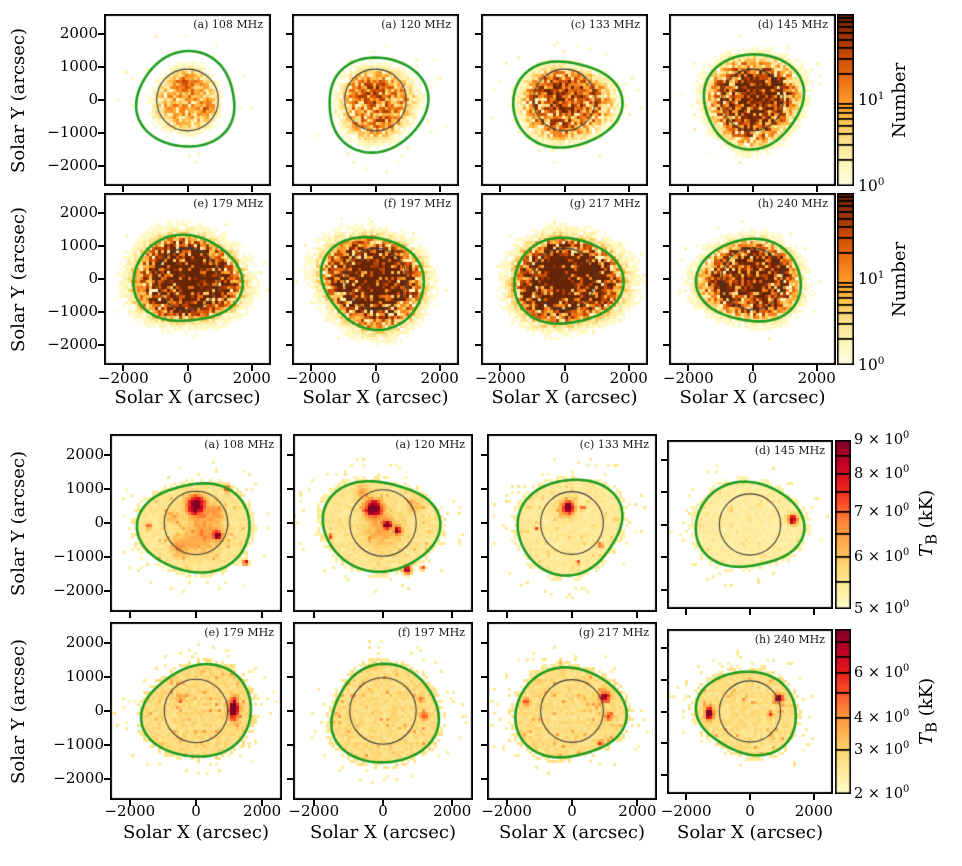 This screenshot has height=866, width=962. Describe the element at coordinates (871, 185) in the screenshot. I see `colorbar-tick-label: 100` at that location.